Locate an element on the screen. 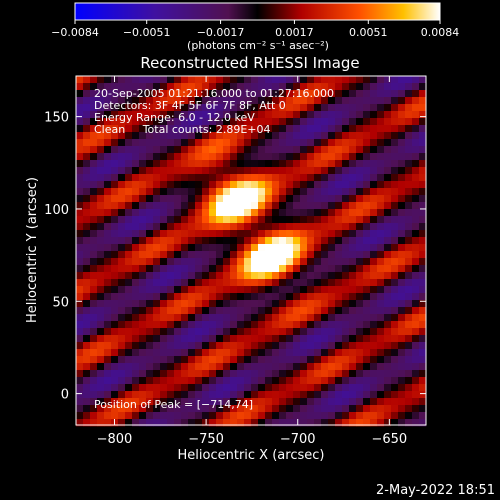 The width and height of the screenshot is (500, 500). annotation-time-range: 20-Sep-2005 01:21:16.000 to 01:27:16.000 is located at coordinates (214, 93).